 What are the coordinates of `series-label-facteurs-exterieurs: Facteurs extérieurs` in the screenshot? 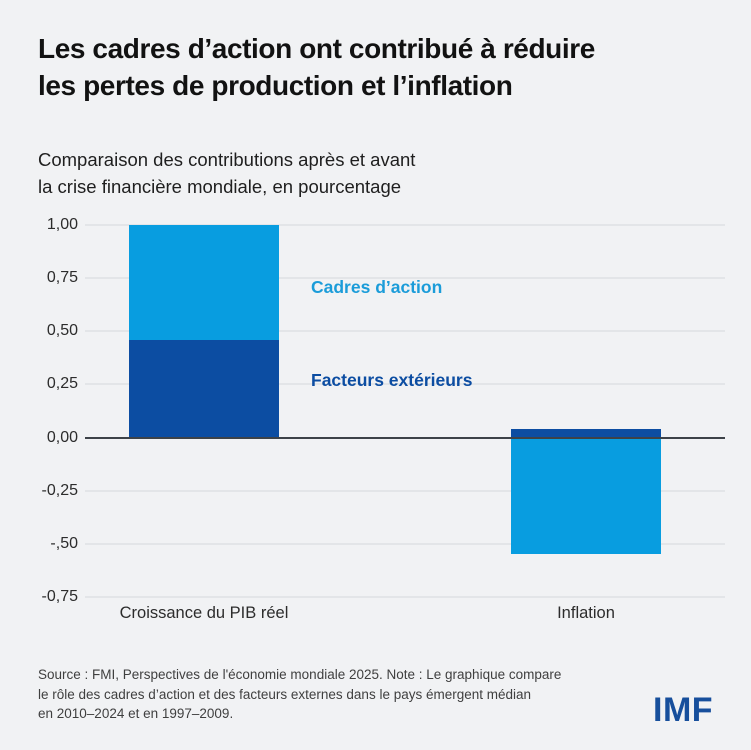 It's located at (392, 380).